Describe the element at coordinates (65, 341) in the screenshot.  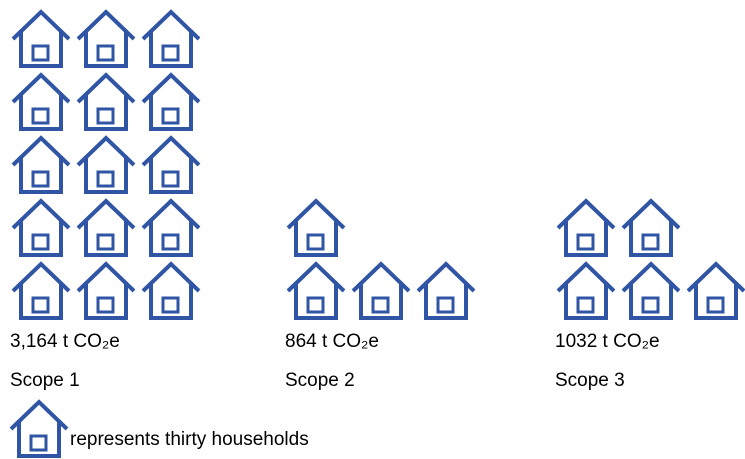
I see `value-label: 3,164 t CO₂e` at that location.